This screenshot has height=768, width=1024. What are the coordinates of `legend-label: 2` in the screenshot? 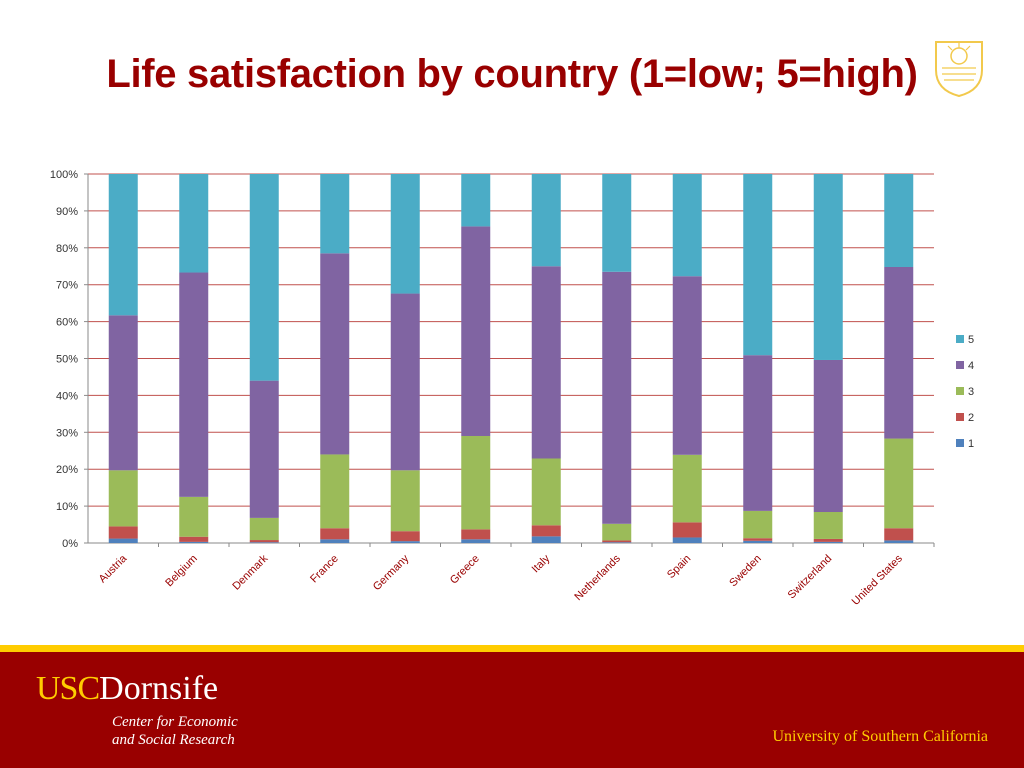 It's located at (971, 418).